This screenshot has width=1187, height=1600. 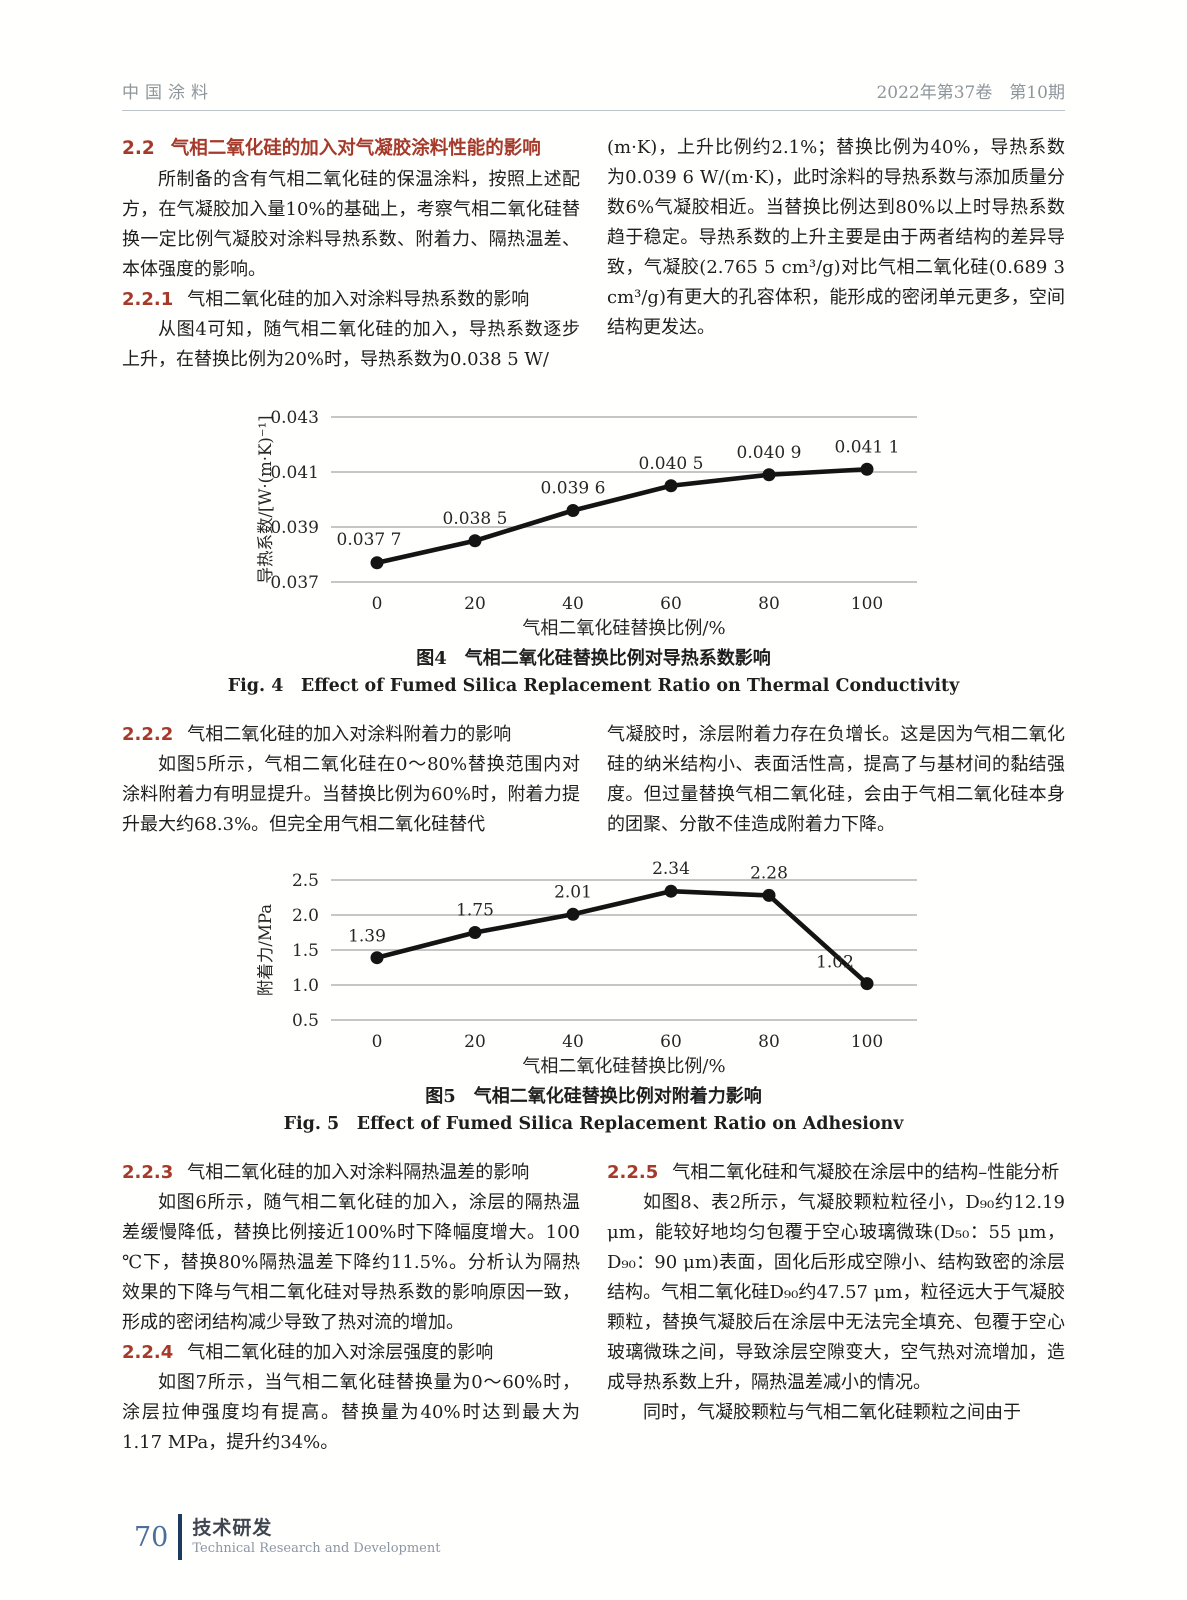 I want to click on section-number: 2.2, so click(x=138, y=148).